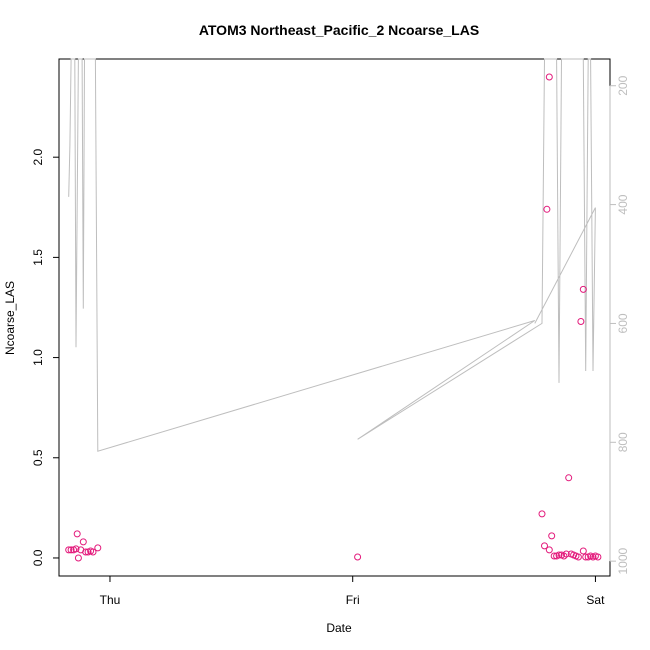 The height and width of the screenshot is (650, 650). Describe the element at coordinates (339, 628) in the screenshot. I see `x-axis-label: Date` at that location.